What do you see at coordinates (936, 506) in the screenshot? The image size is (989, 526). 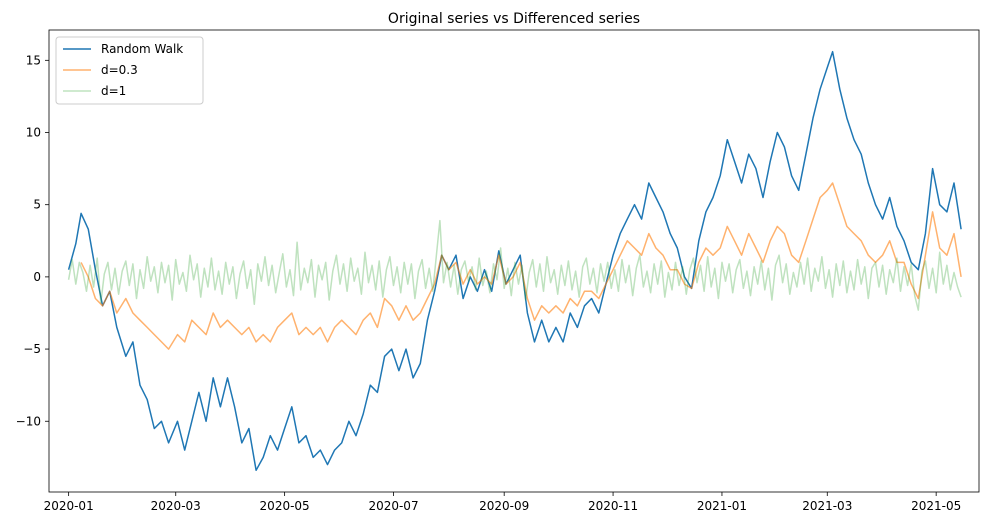 I see `x-tick-label: 2021-05` at bounding box center [936, 506].